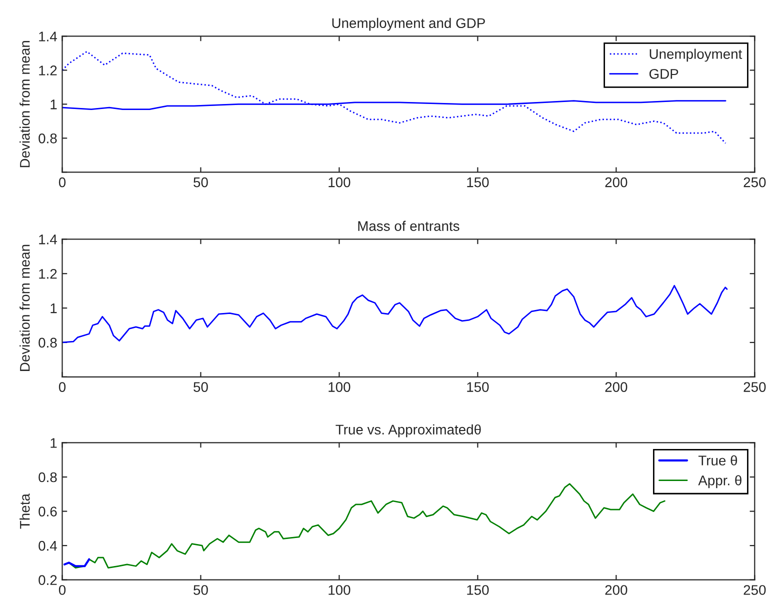  I want to click on legend-label: GDP, so click(663, 74).